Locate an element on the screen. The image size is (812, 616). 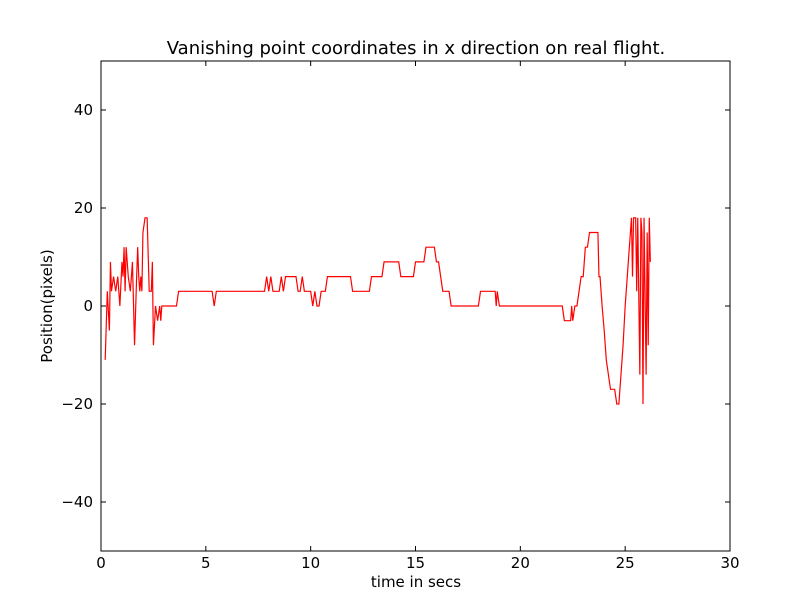
x-tick-label: 5 is located at coordinates (206, 563).